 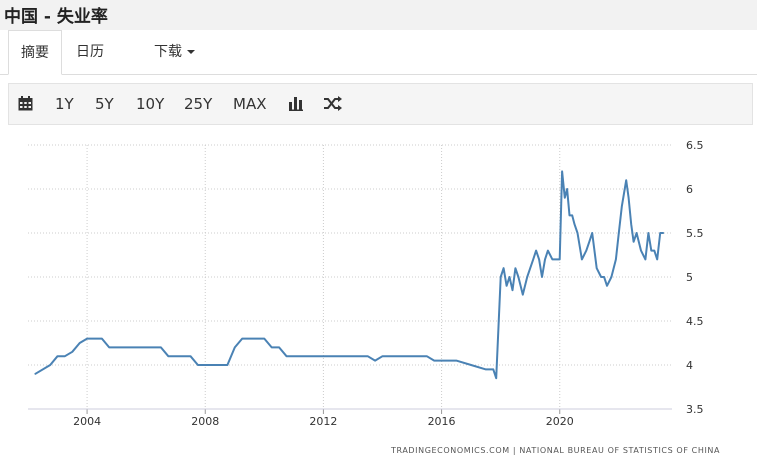 I want to click on range-max-button: MAX, so click(x=250, y=104).